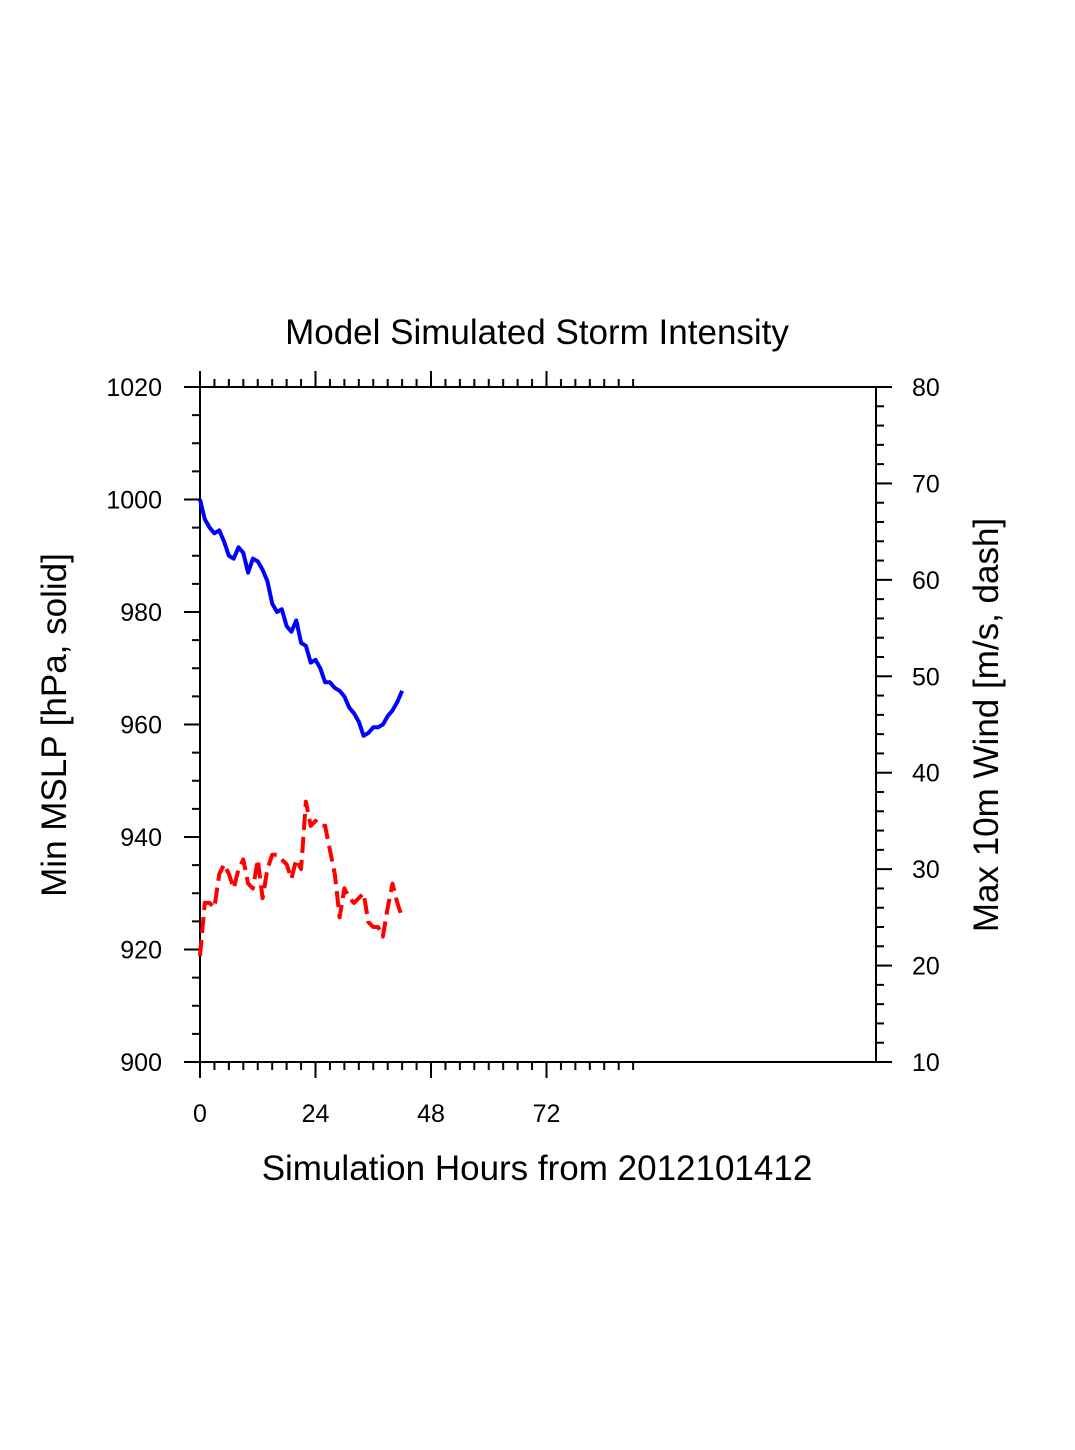 This screenshot has height=1450, width=1075. Describe the element at coordinates (547, 1114) in the screenshot. I see `x-tick-label: 72` at that location.